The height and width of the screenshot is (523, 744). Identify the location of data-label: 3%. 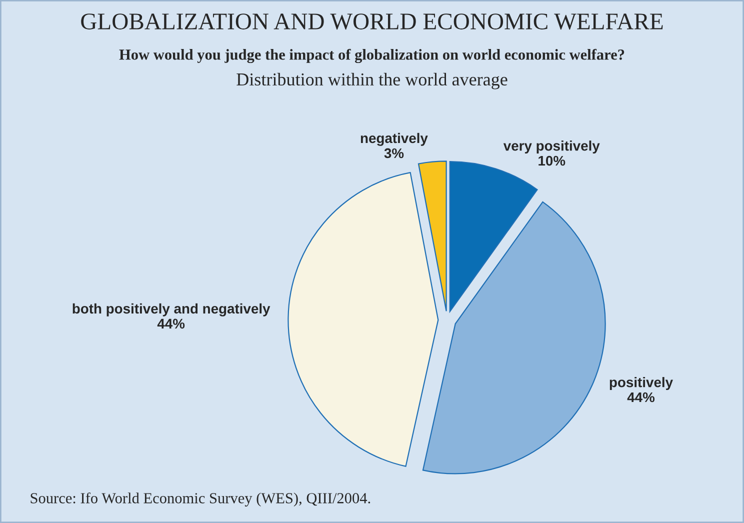
(394, 153).